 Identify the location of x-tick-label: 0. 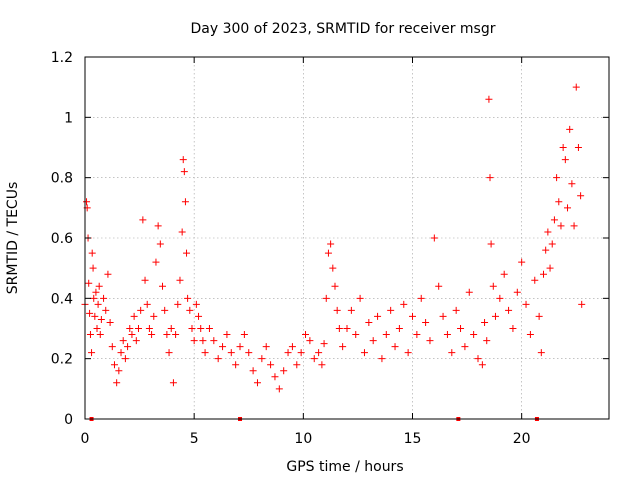
(85, 439).